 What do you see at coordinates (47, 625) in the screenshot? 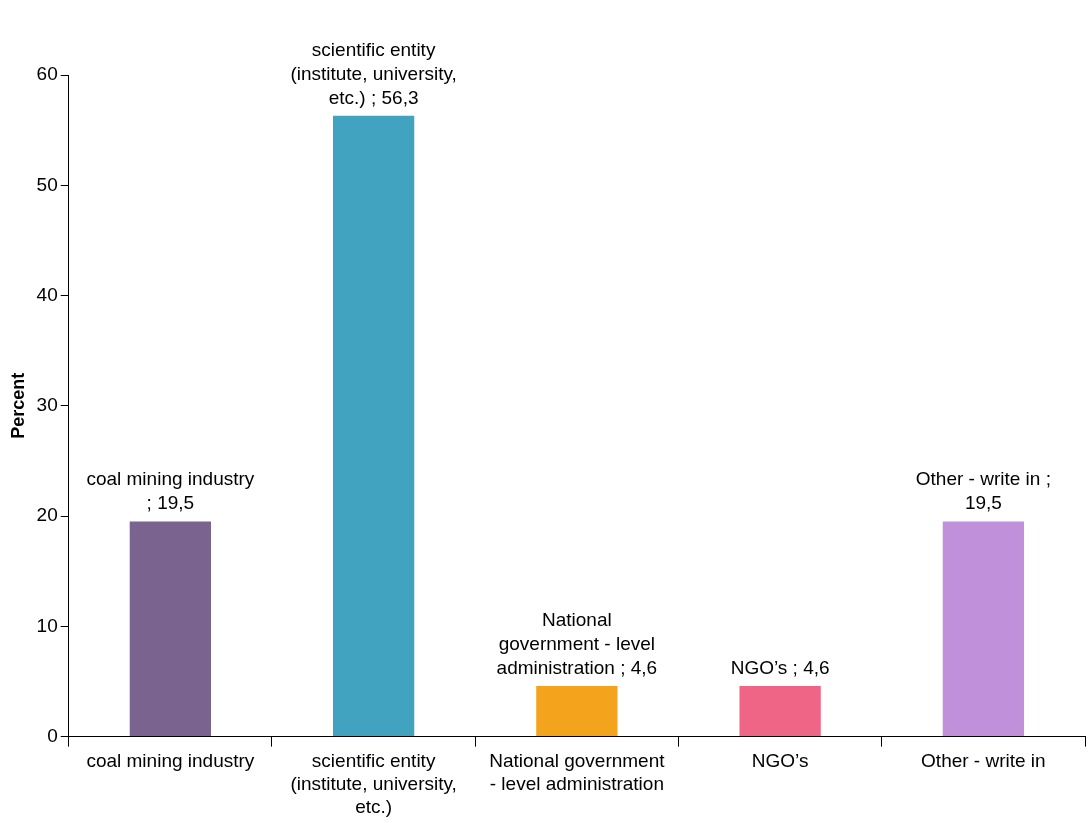
I see `y-tick-label: 10` at bounding box center [47, 625].